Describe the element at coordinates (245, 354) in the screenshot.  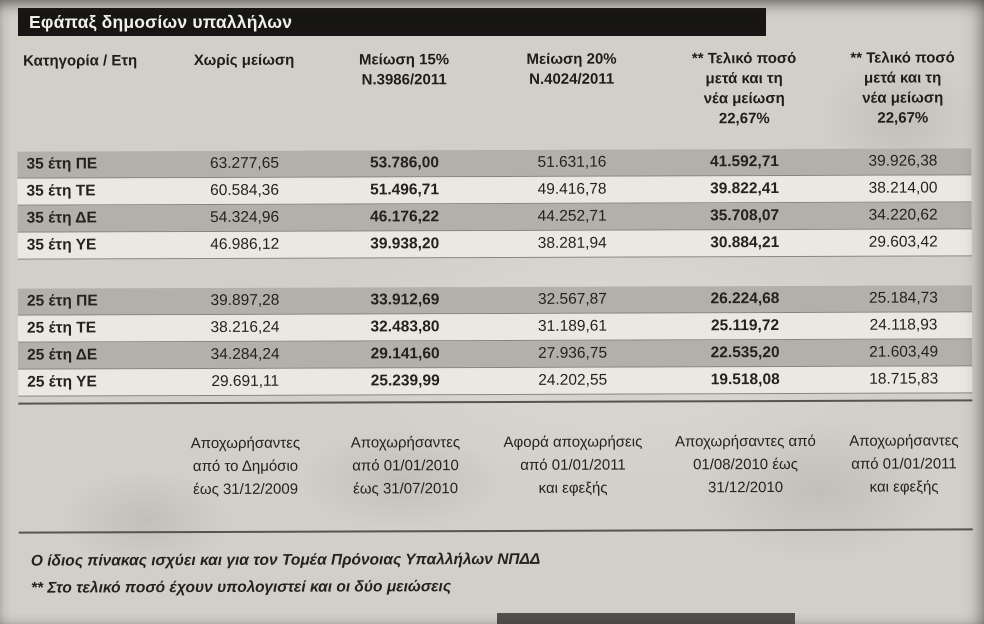
I see `cell-no-reduction: 34.284,24` at that location.